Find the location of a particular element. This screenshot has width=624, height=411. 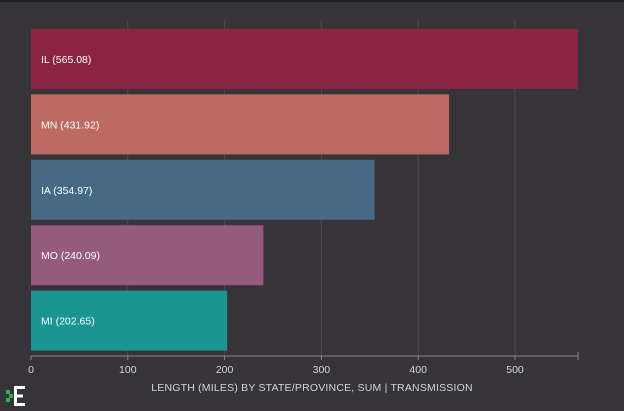

x-tick-label-400: 400 is located at coordinates (418, 370).